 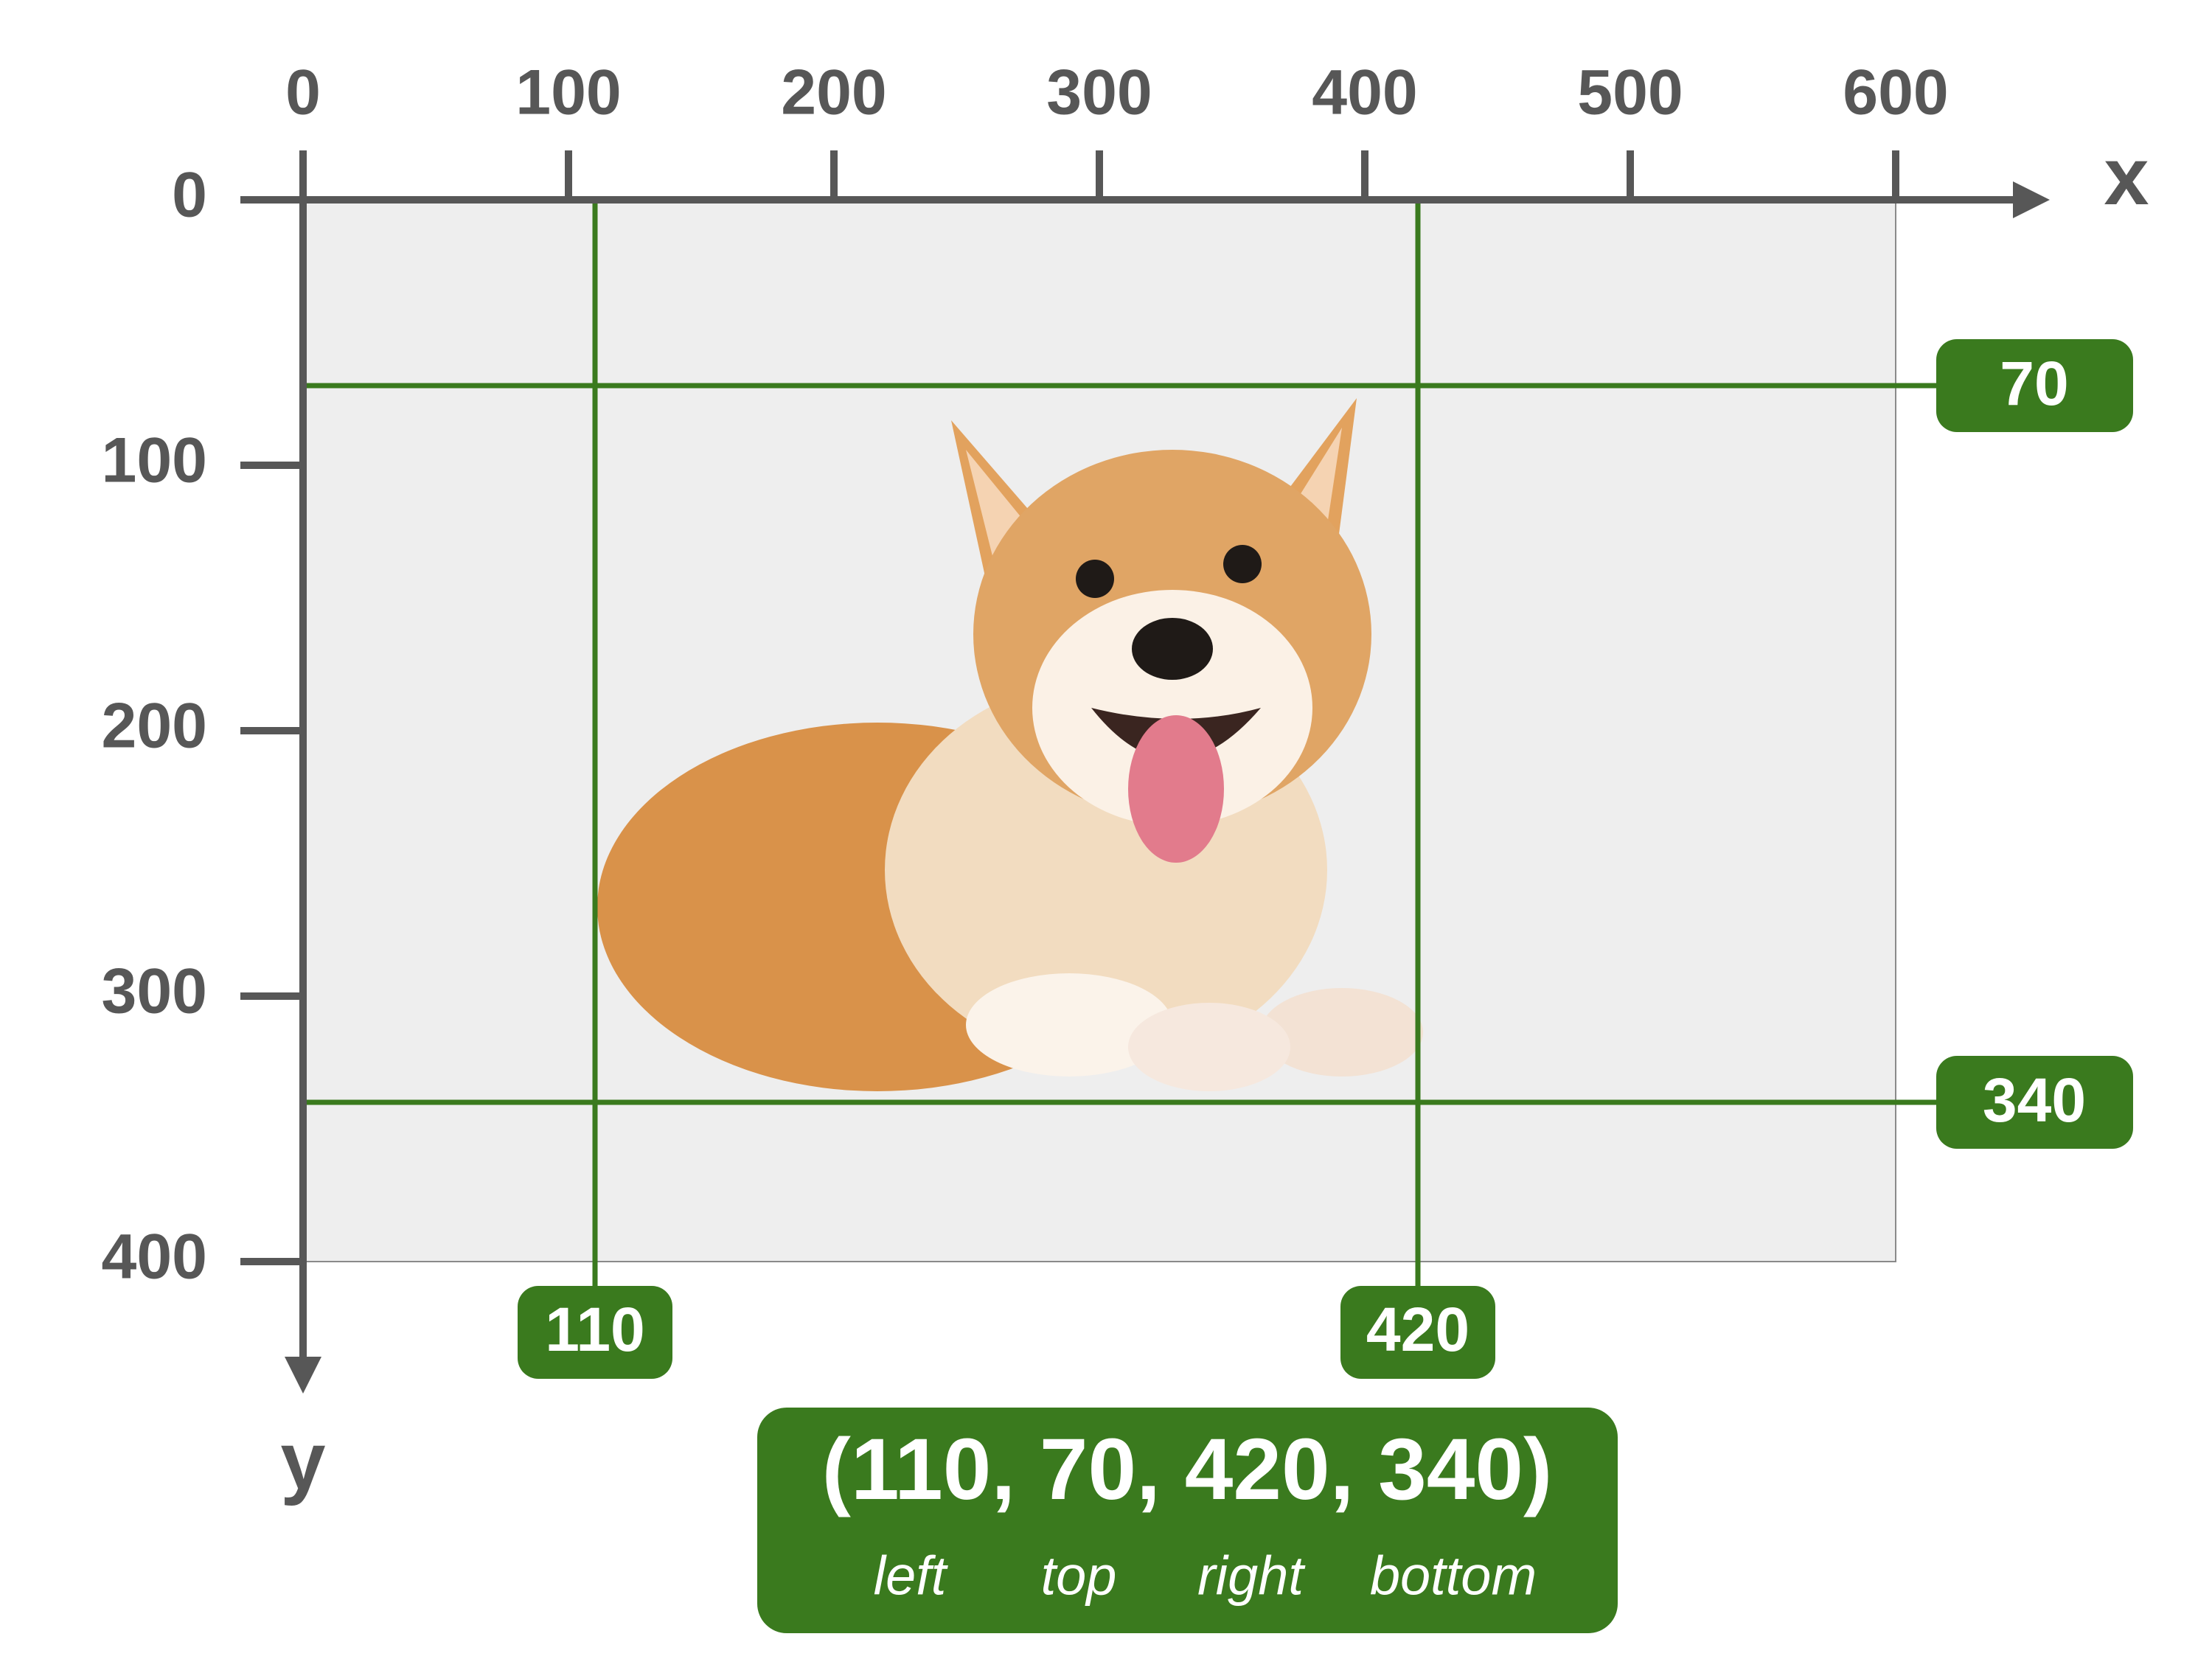 I want to click on x-tick-label: 100, so click(x=568, y=93).